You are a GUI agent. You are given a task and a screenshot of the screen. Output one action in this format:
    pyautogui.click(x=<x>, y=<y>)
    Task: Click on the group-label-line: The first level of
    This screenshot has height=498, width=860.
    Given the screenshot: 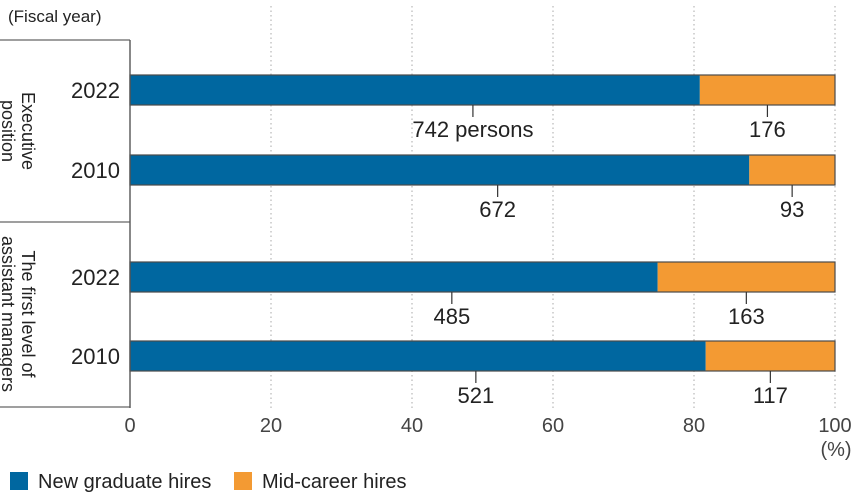 What is the action you would take?
    pyautogui.click(x=28, y=314)
    